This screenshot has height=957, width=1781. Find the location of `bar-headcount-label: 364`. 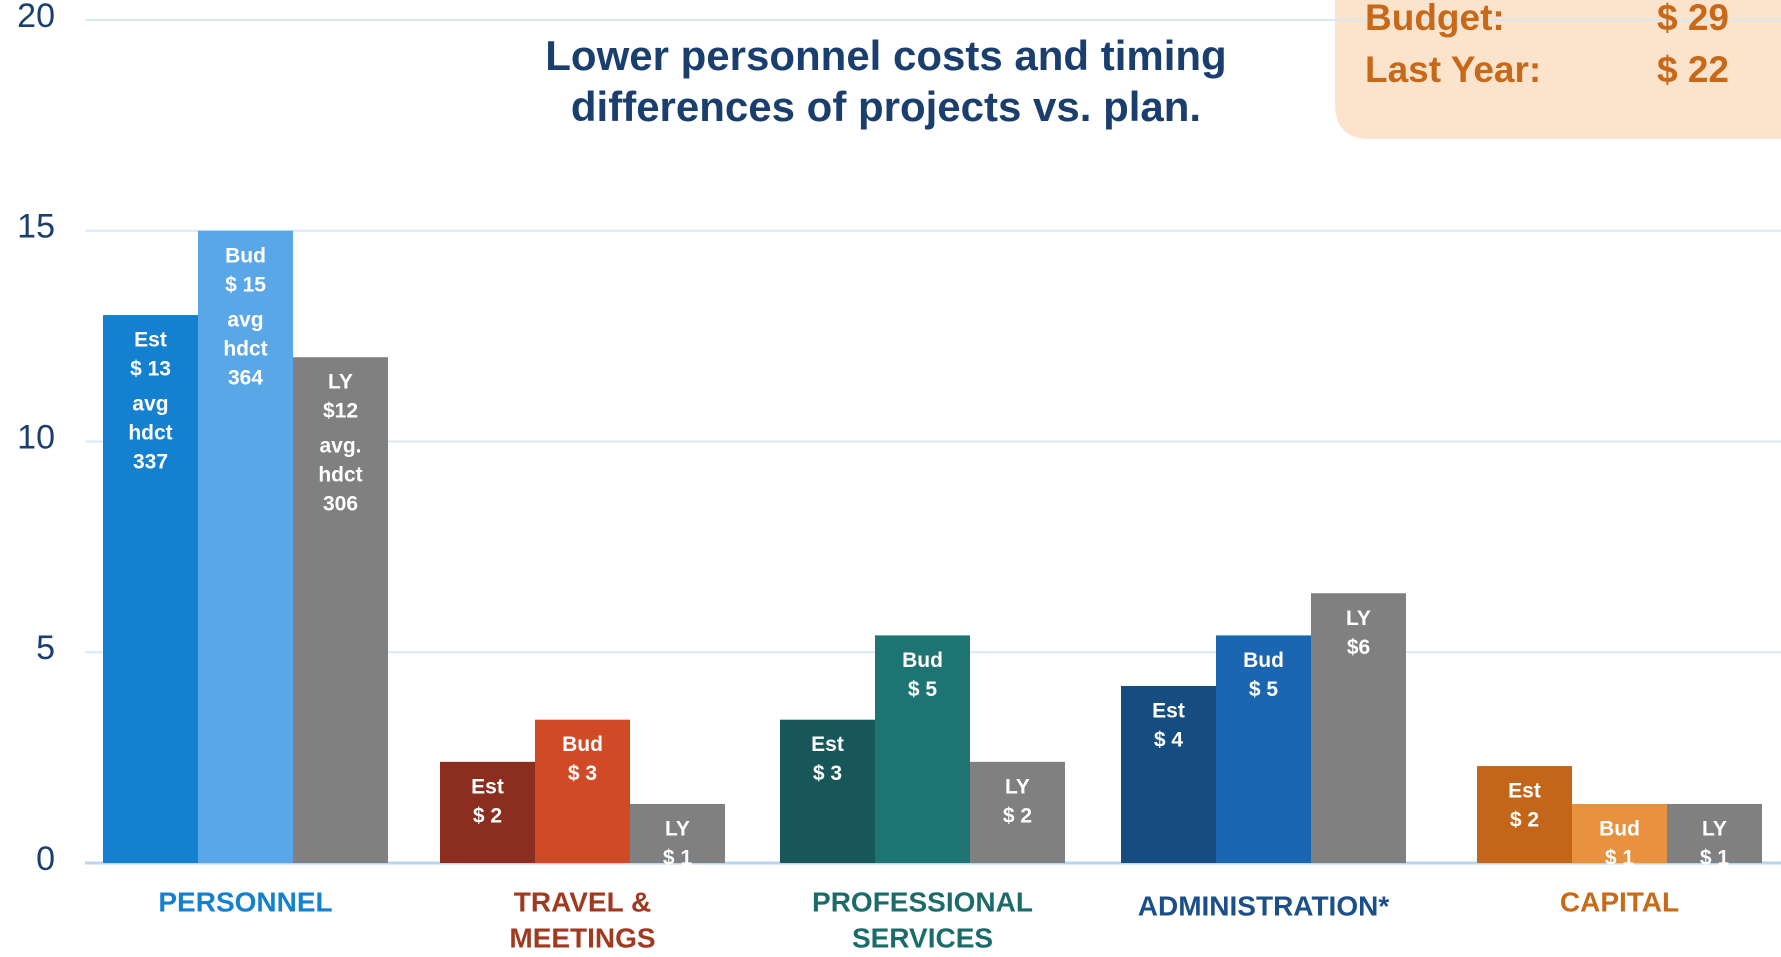

bar-headcount-label: 364 is located at coordinates (245, 377).